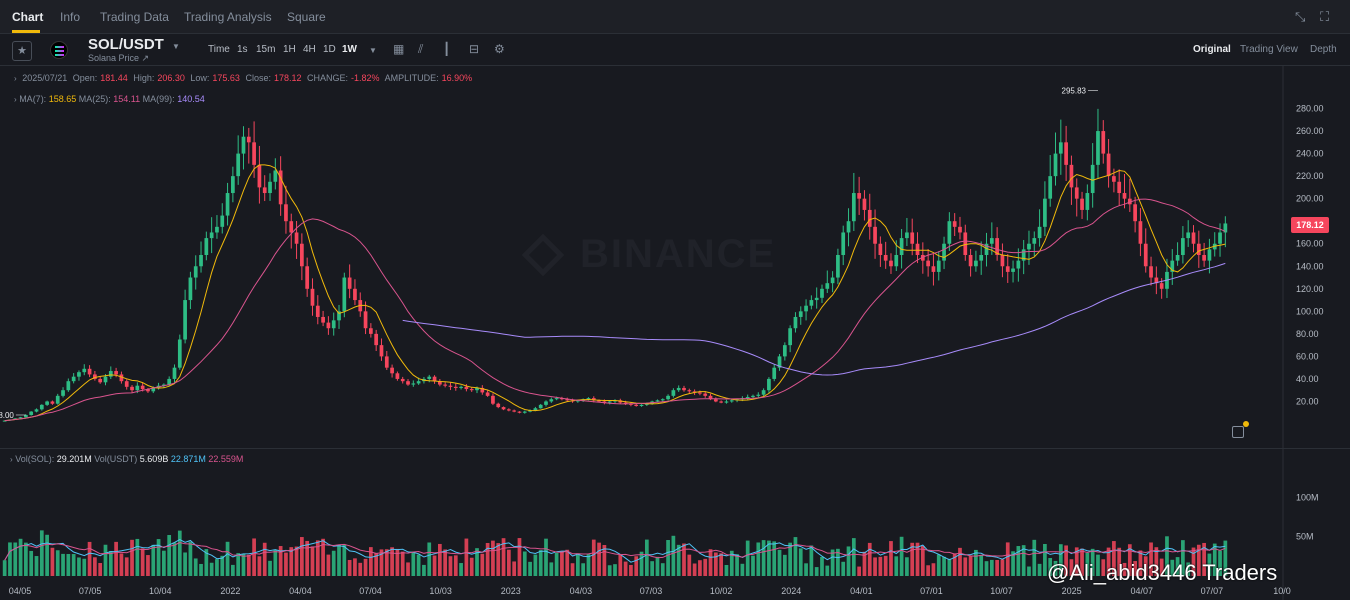  I want to click on calendar-icon: ▦, so click(399, 49).